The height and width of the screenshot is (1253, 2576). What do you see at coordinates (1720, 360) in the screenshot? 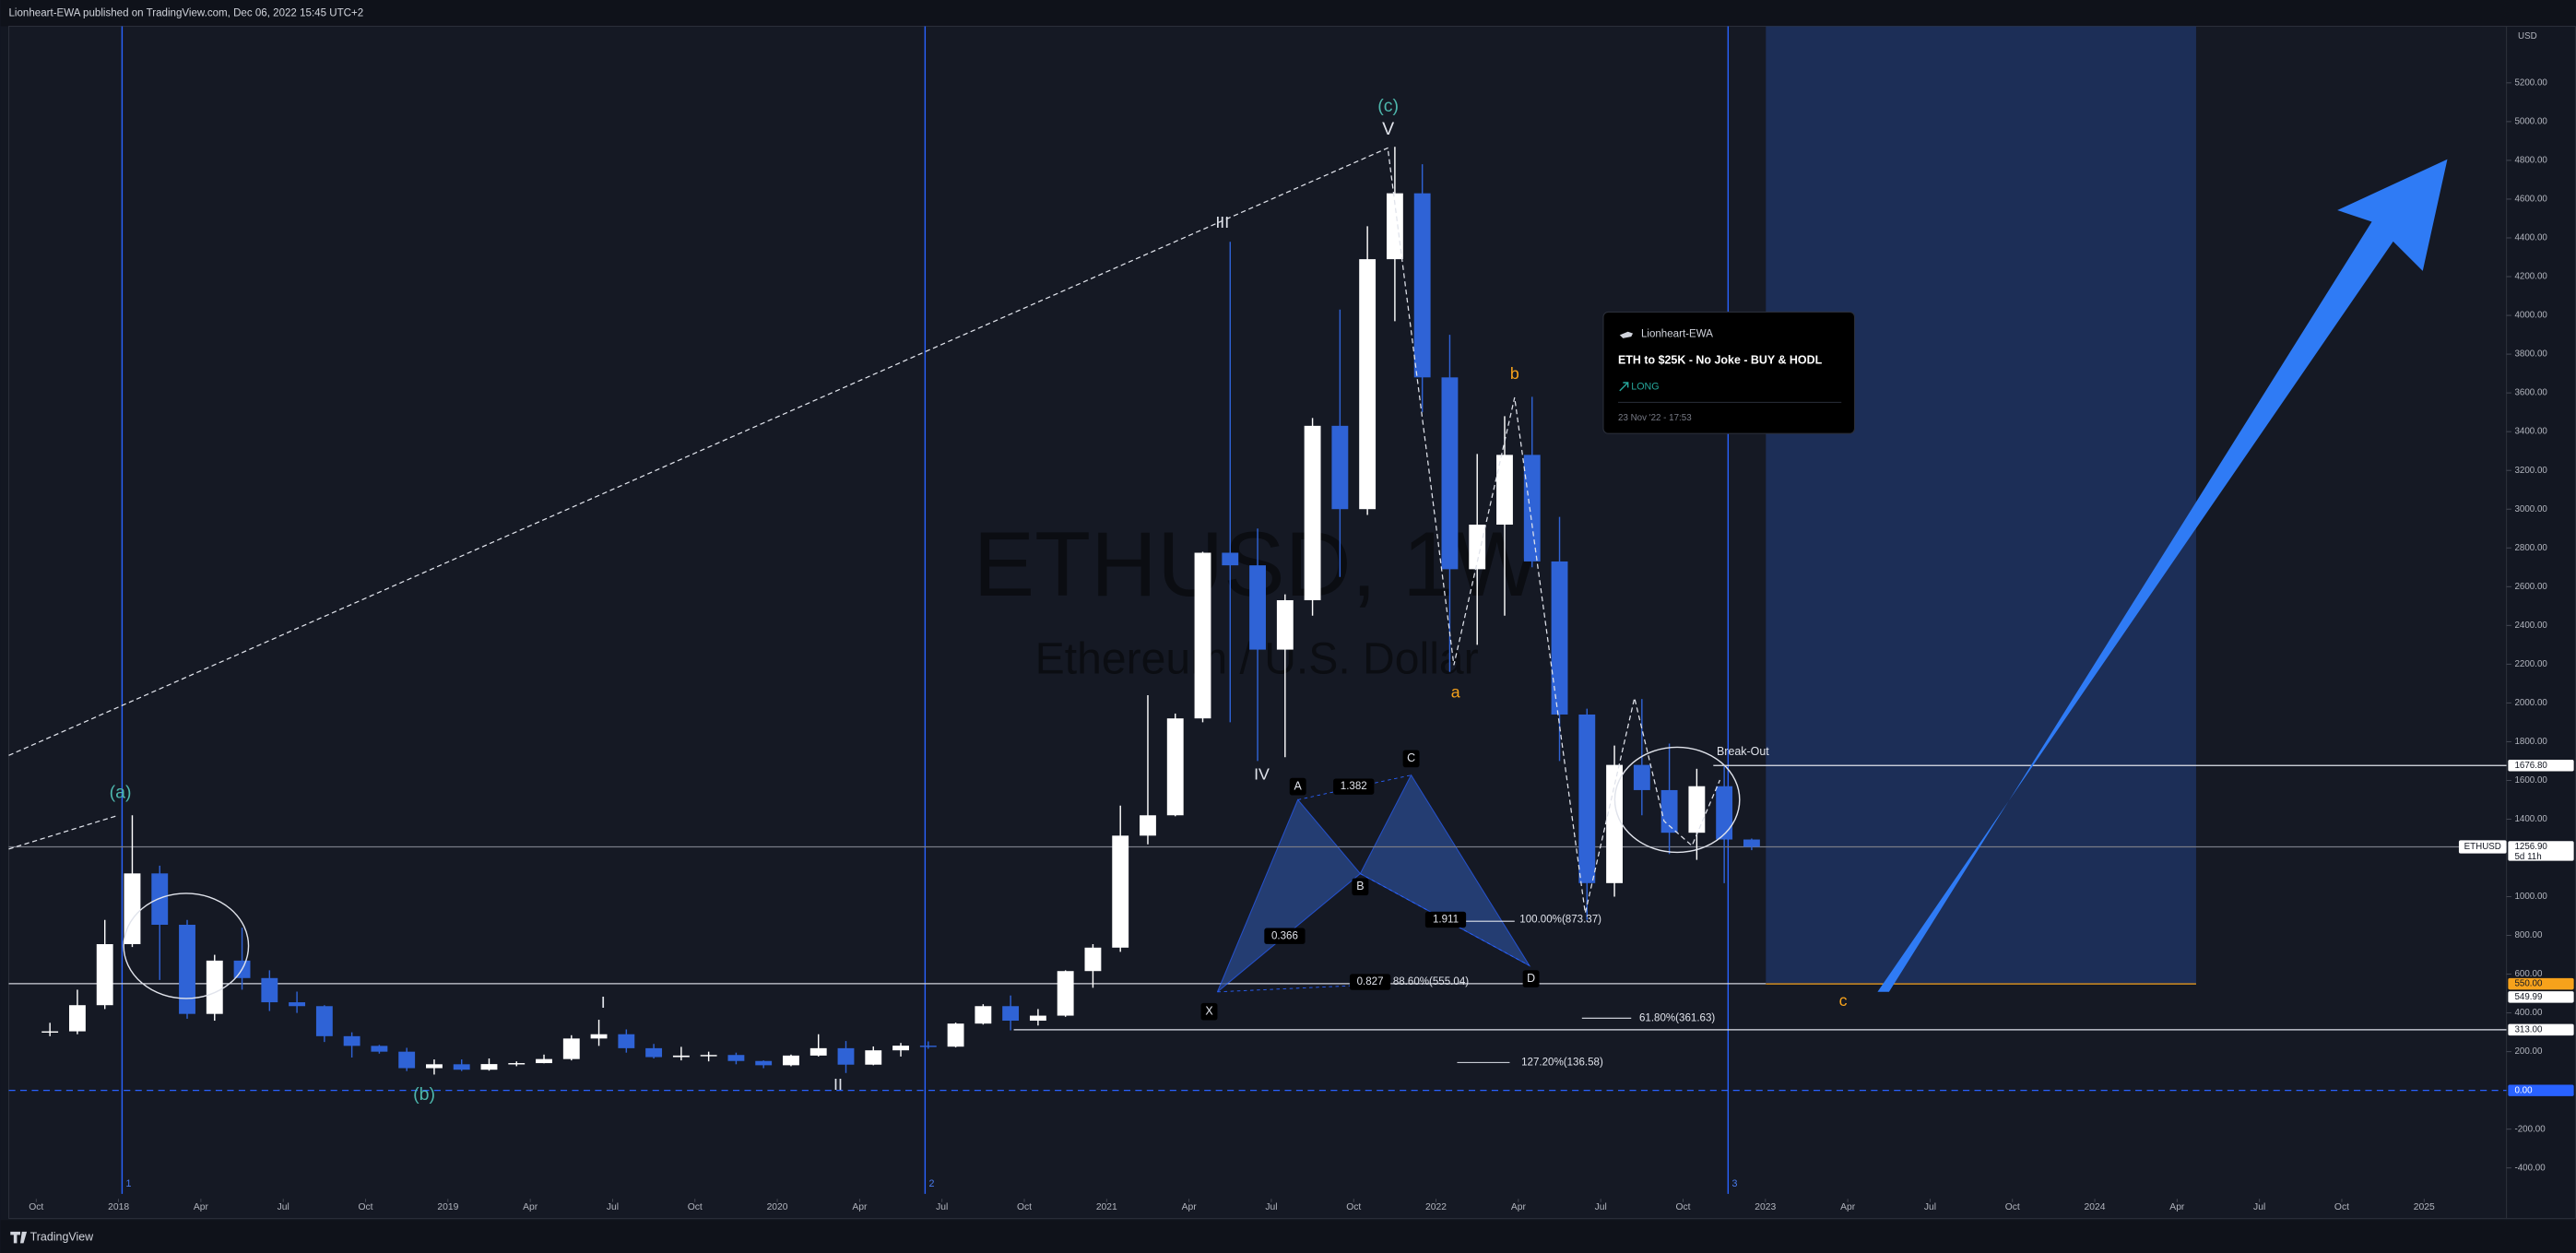
I see `idea-title: ETH to $25K - No Joke - BUY & HODL` at bounding box center [1720, 360].